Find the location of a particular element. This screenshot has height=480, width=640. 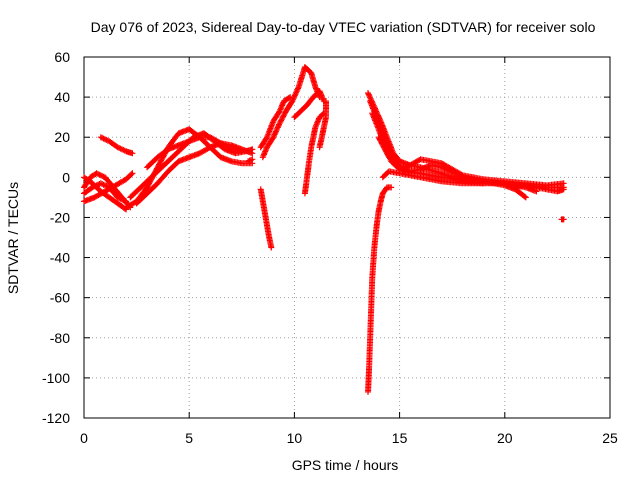

x-axis-label: GPS time / hours is located at coordinates (345, 465).